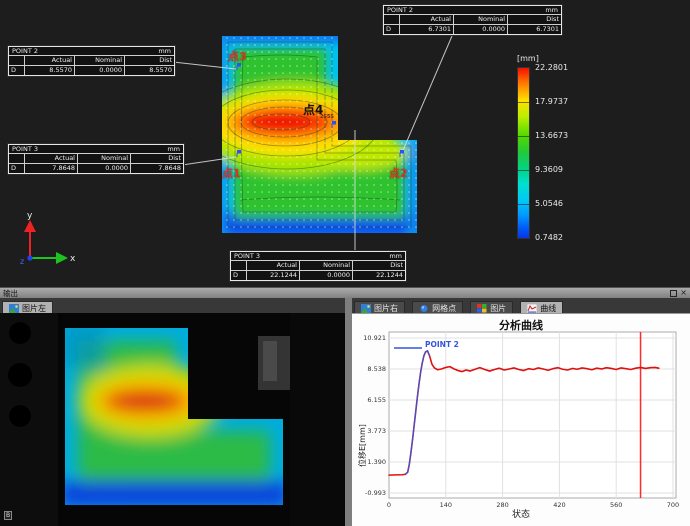 Image resolution: width=690 pixels, height=526 pixels. I want to click on tab-label: 图片左, so click(34, 308).